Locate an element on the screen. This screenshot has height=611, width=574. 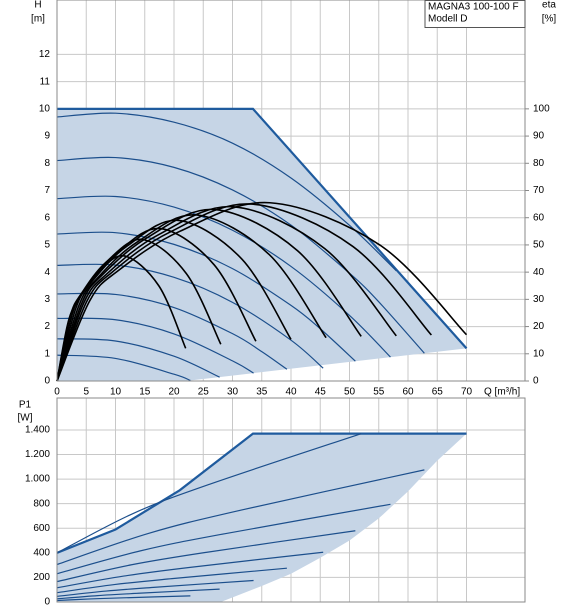
x-tick-label: 50 is located at coordinates (350, 392).